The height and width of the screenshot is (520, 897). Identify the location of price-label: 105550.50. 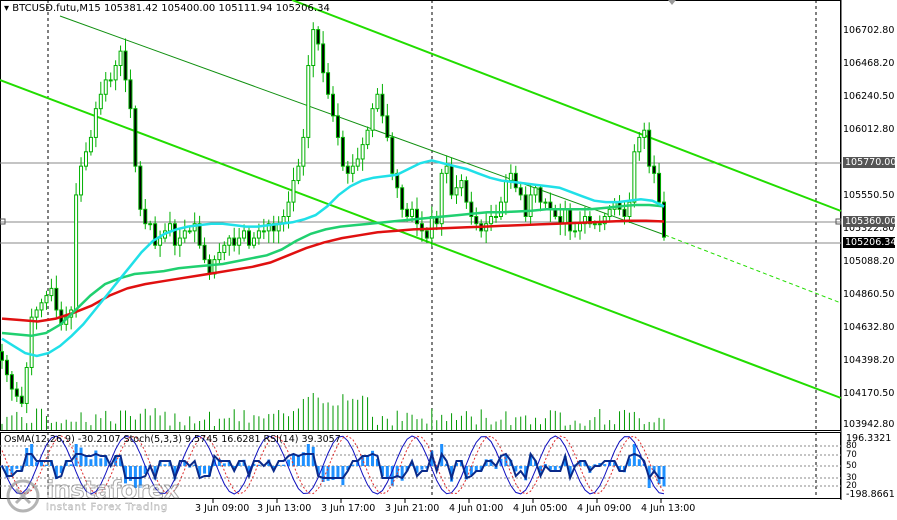
(869, 195).